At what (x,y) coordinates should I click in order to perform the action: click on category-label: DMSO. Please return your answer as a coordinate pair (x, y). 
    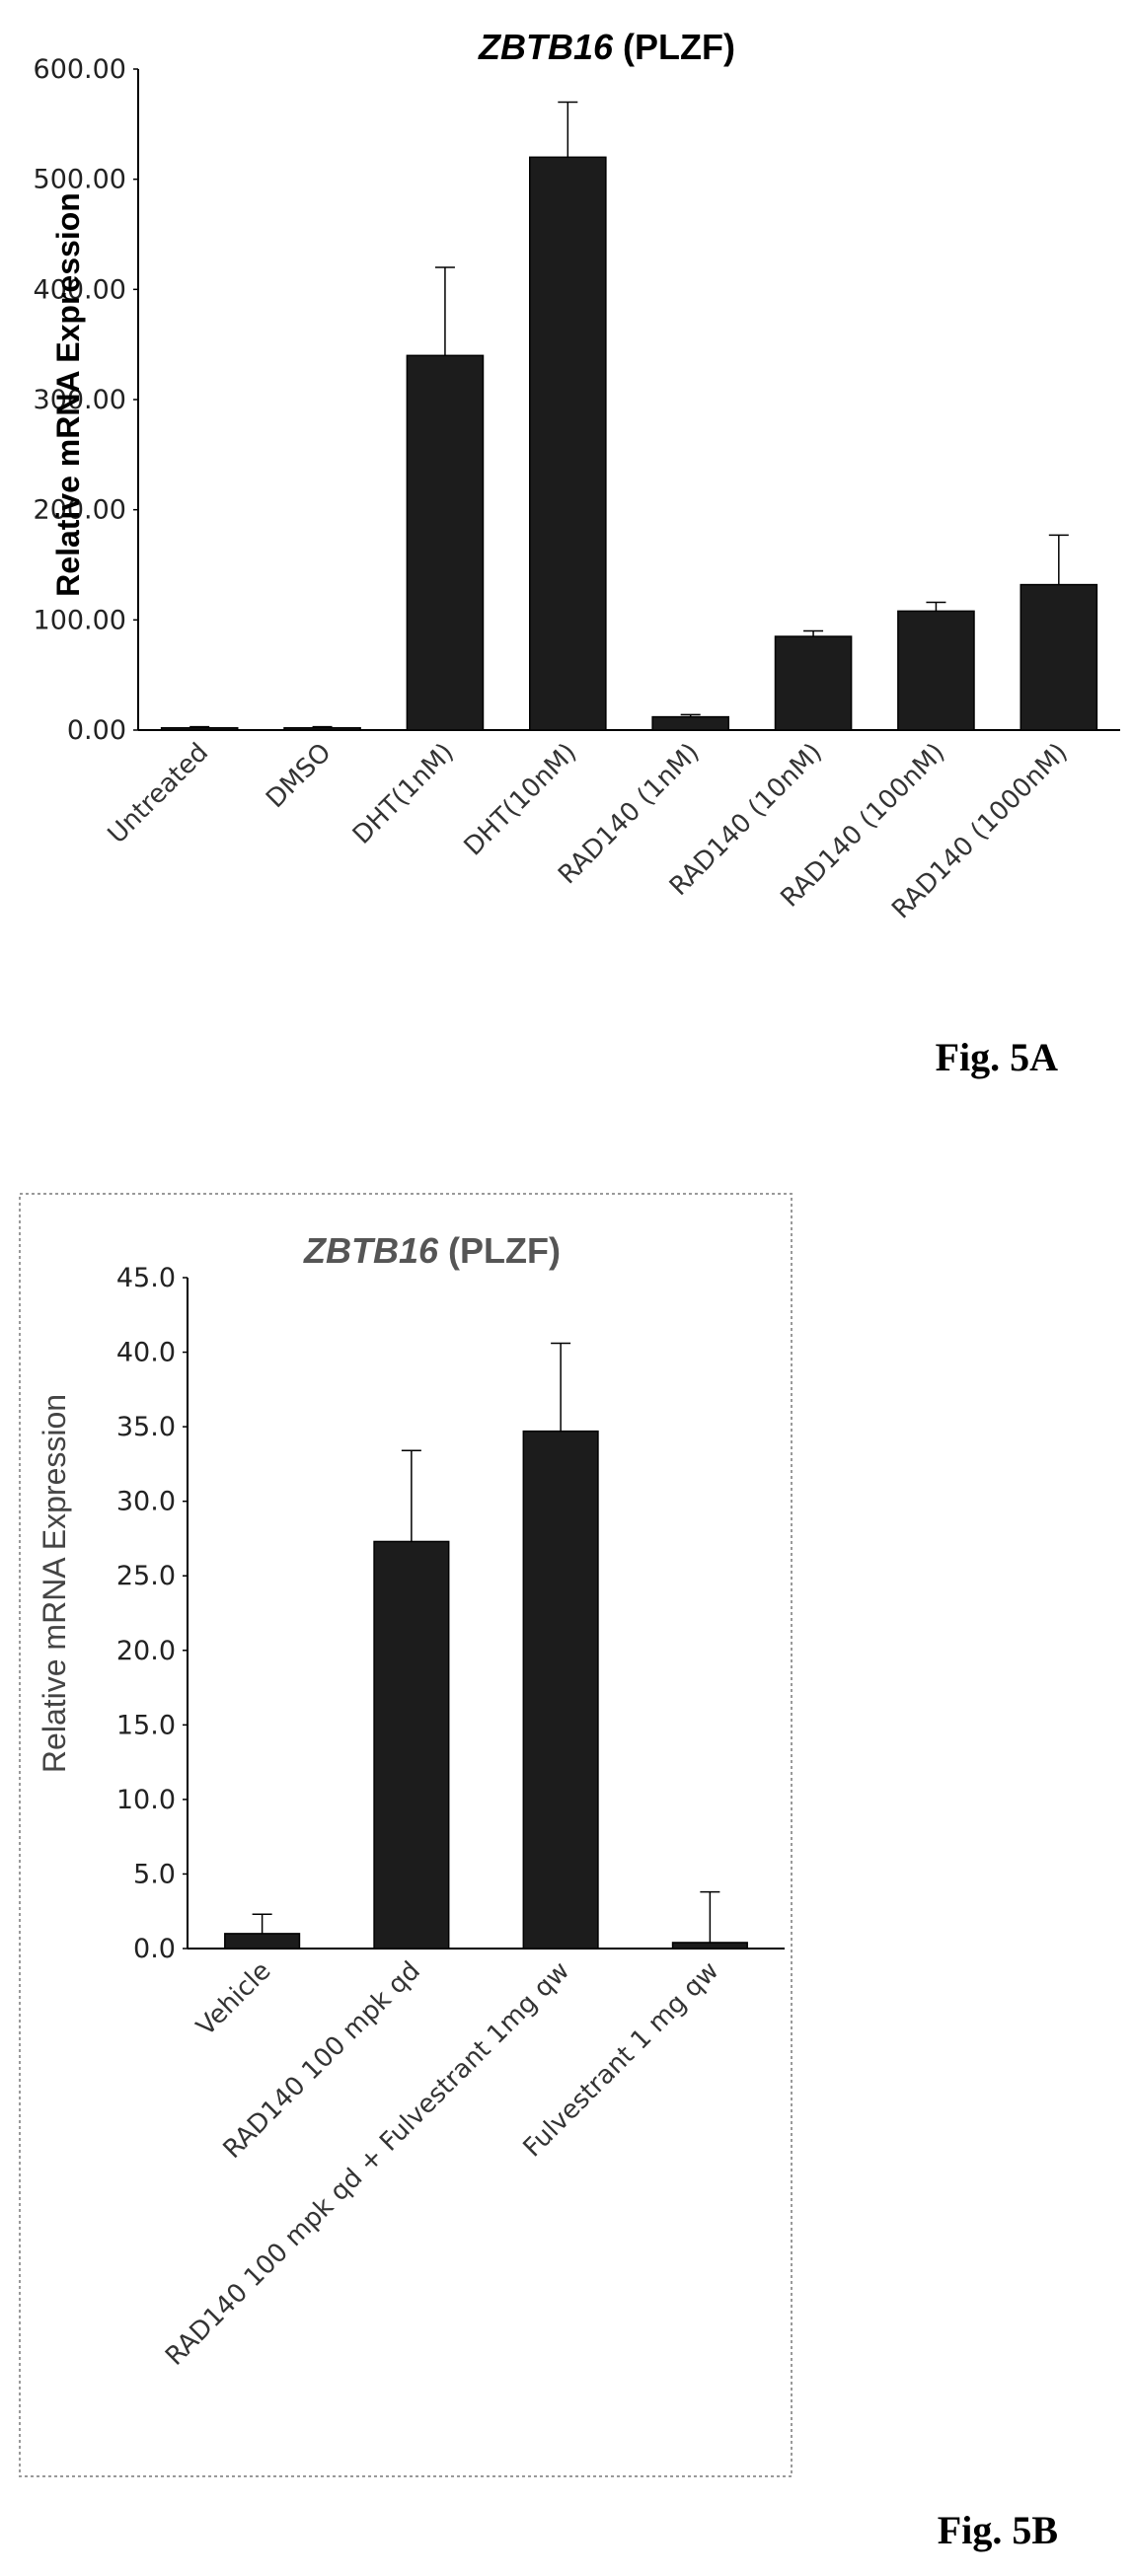
    Looking at the image, I should click on (299, 776).